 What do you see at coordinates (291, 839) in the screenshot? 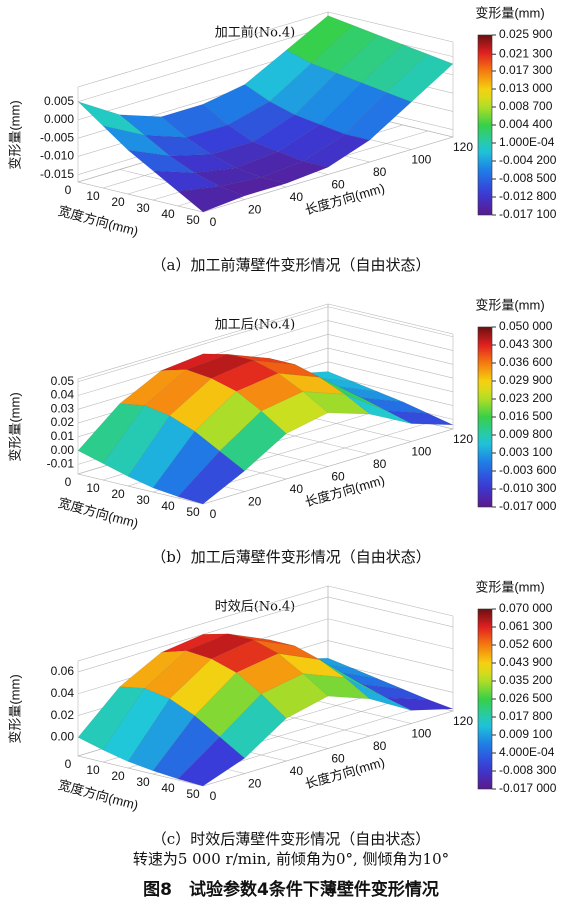
I see `caption: （c）时效后薄壁件变形情况（自由状态）` at bounding box center [291, 839].